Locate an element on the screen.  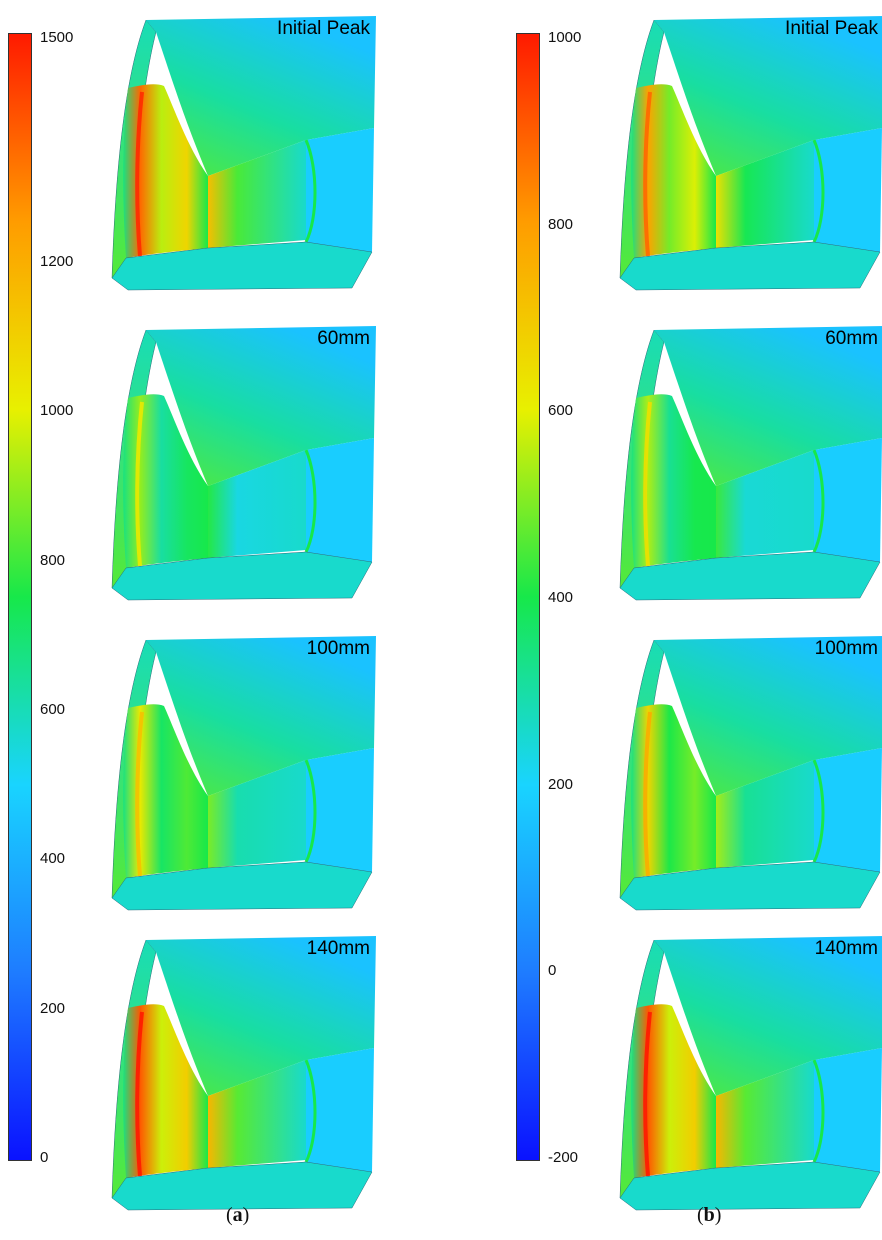
contour-view-b-2: 60mm is located at coordinates (749, 463).